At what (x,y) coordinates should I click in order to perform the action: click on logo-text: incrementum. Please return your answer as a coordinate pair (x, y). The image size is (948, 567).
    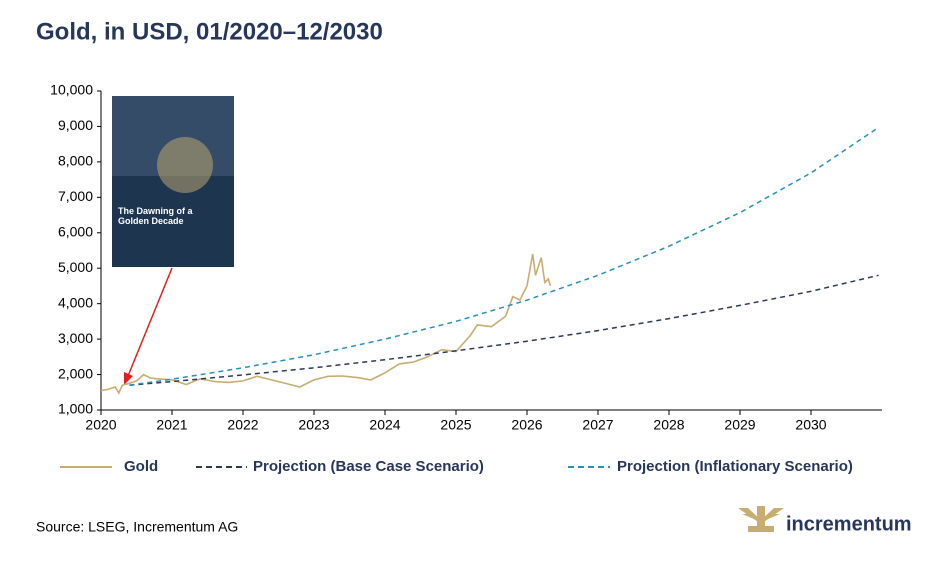
    Looking at the image, I should click on (849, 524).